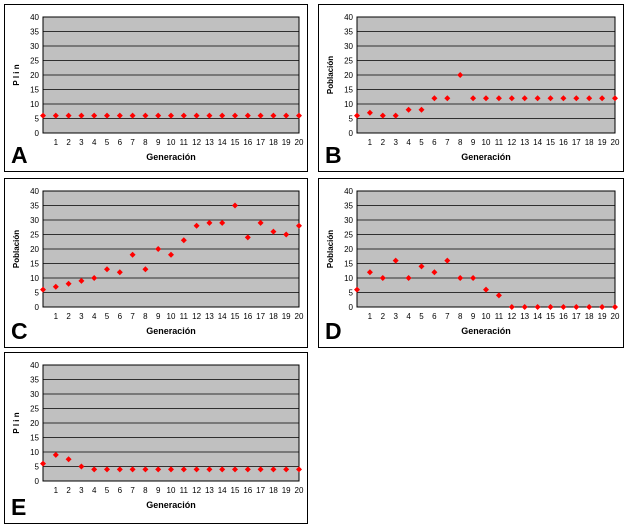  Describe the element at coordinates (395, 142) in the screenshot. I see `x-tick-label: 3` at that location.